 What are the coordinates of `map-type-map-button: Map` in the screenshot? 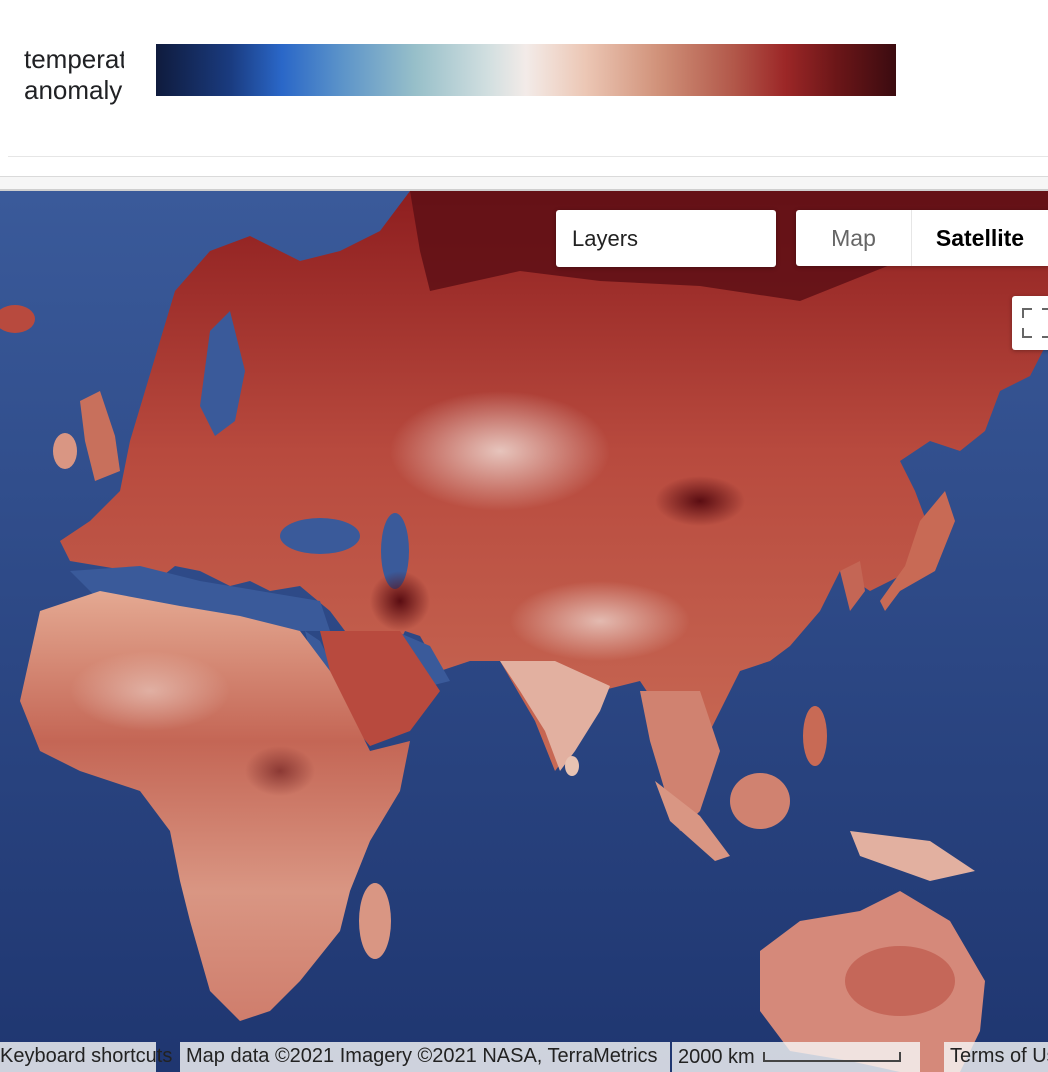 It's located at (854, 238).